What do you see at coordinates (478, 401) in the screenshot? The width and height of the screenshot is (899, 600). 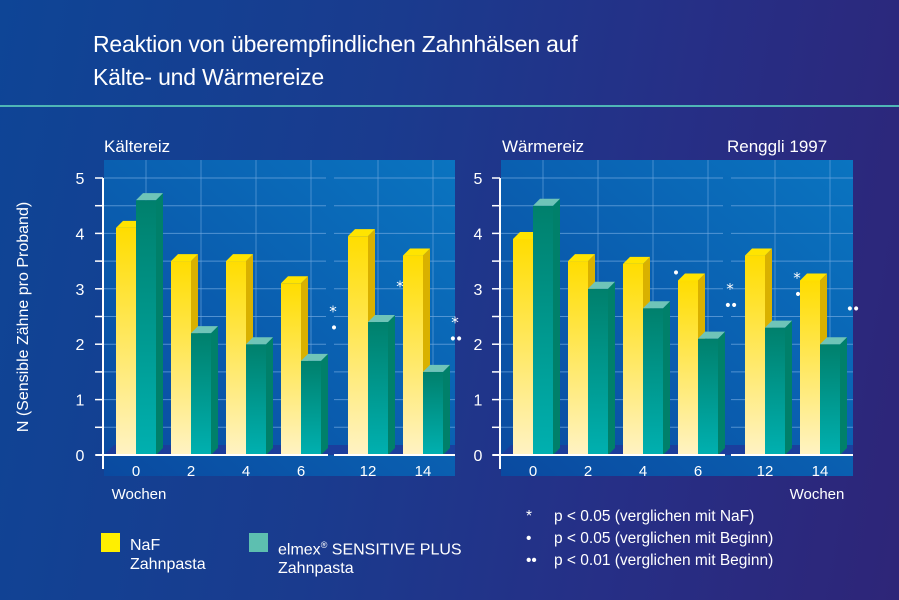 I see `y-tick-label: 1` at bounding box center [478, 401].